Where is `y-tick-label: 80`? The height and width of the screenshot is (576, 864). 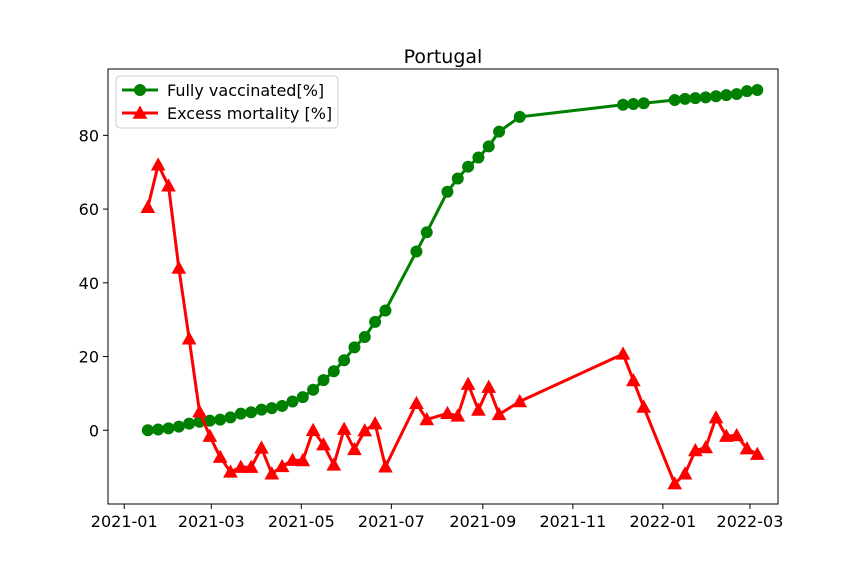
y-tick-label: 80 is located at coordinates (89, 135).